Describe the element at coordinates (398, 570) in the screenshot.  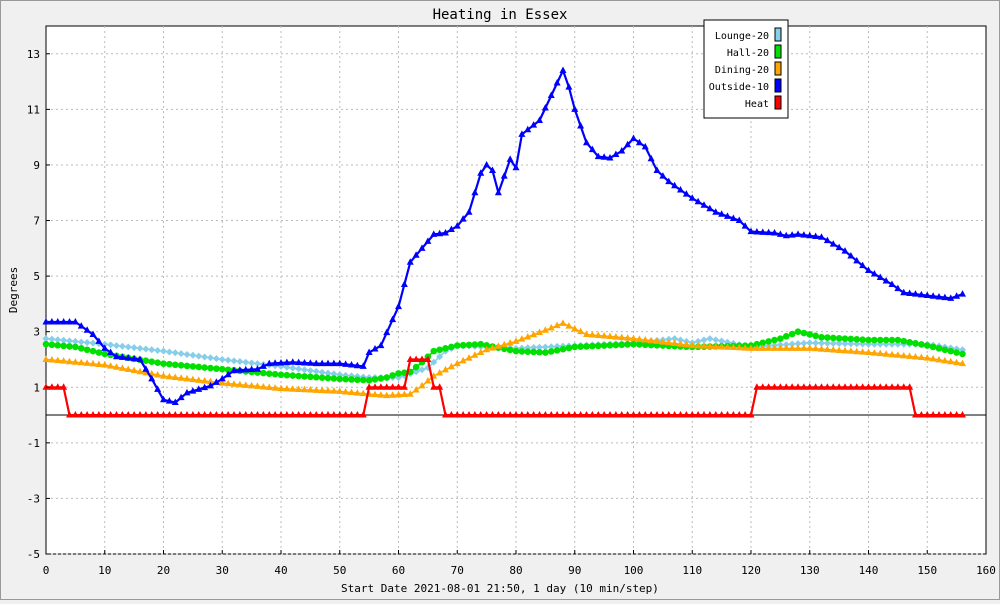
I see `x-tick-label: 60` at that location.